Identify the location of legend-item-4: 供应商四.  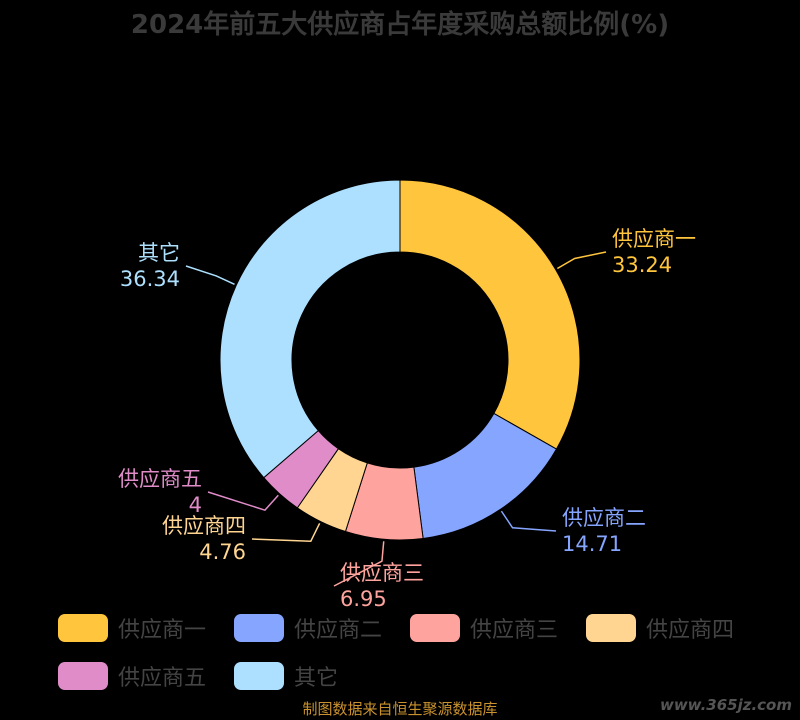
(674, 628).